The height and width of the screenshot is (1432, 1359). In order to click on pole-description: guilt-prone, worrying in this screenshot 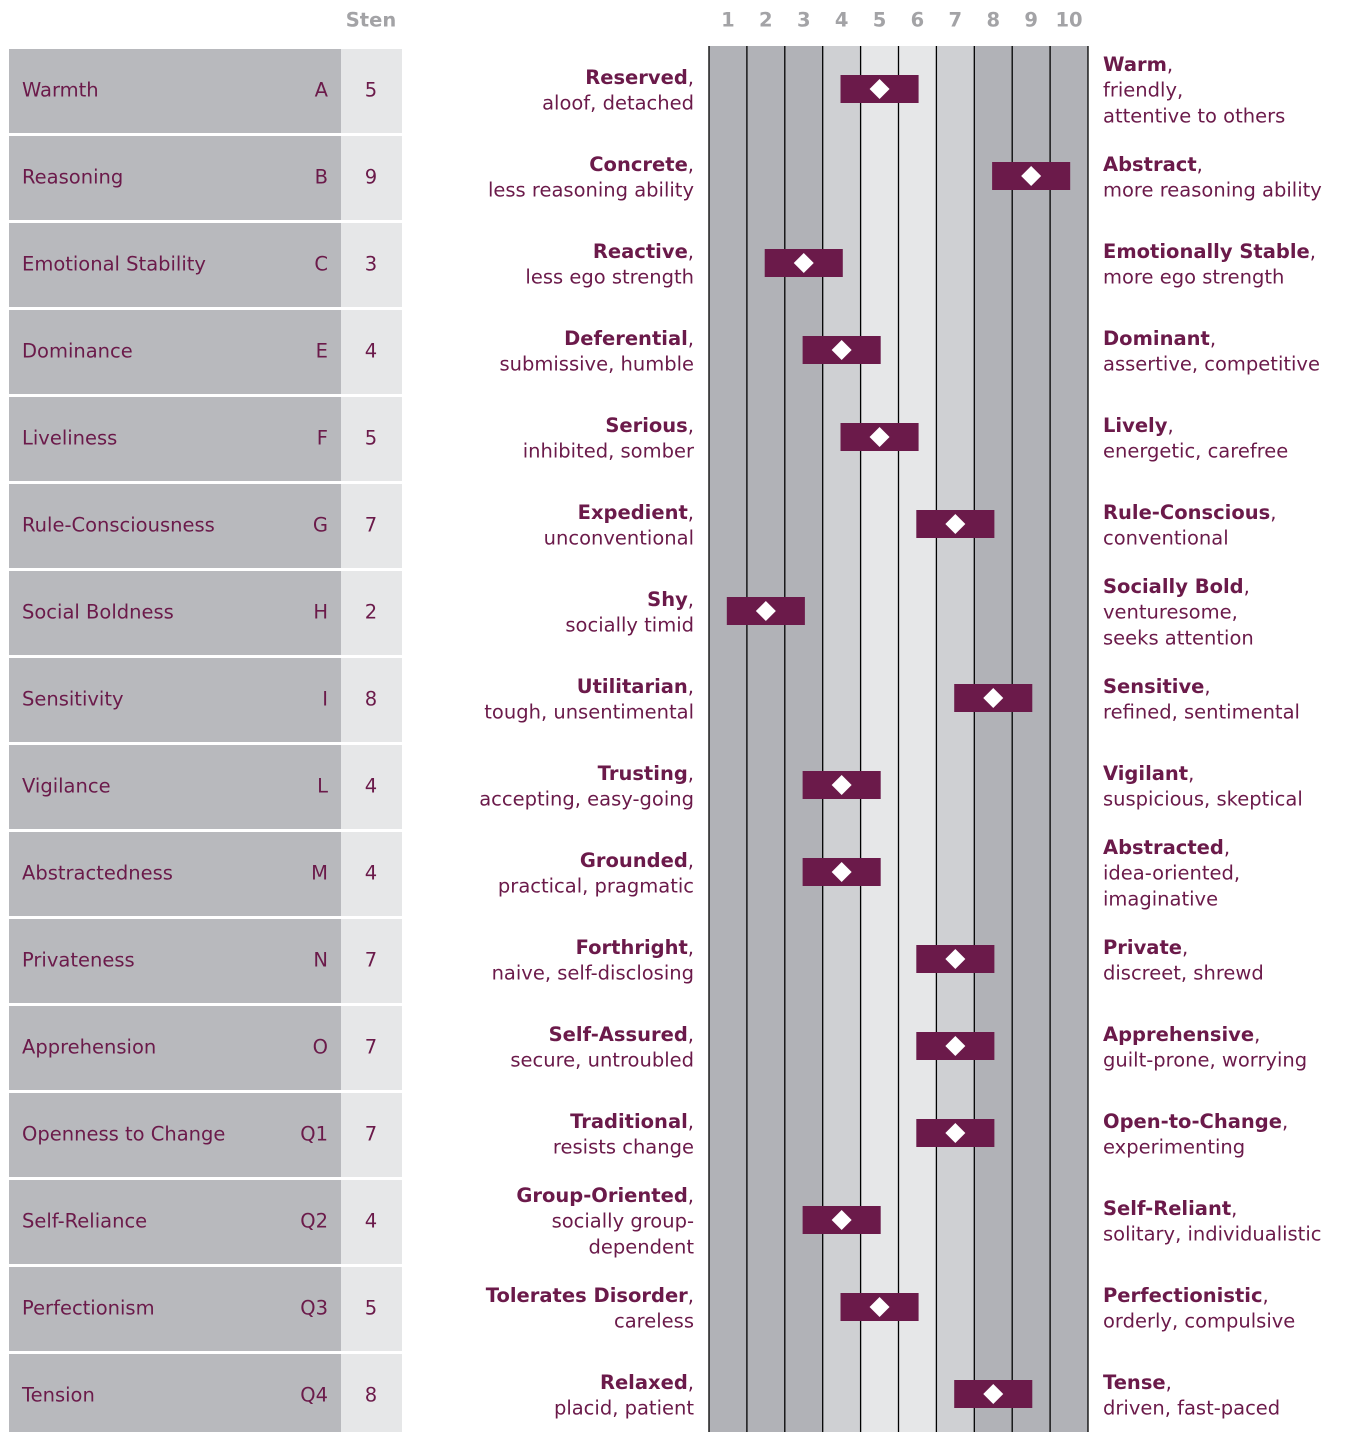, I will do `click(1205, 1060)`.